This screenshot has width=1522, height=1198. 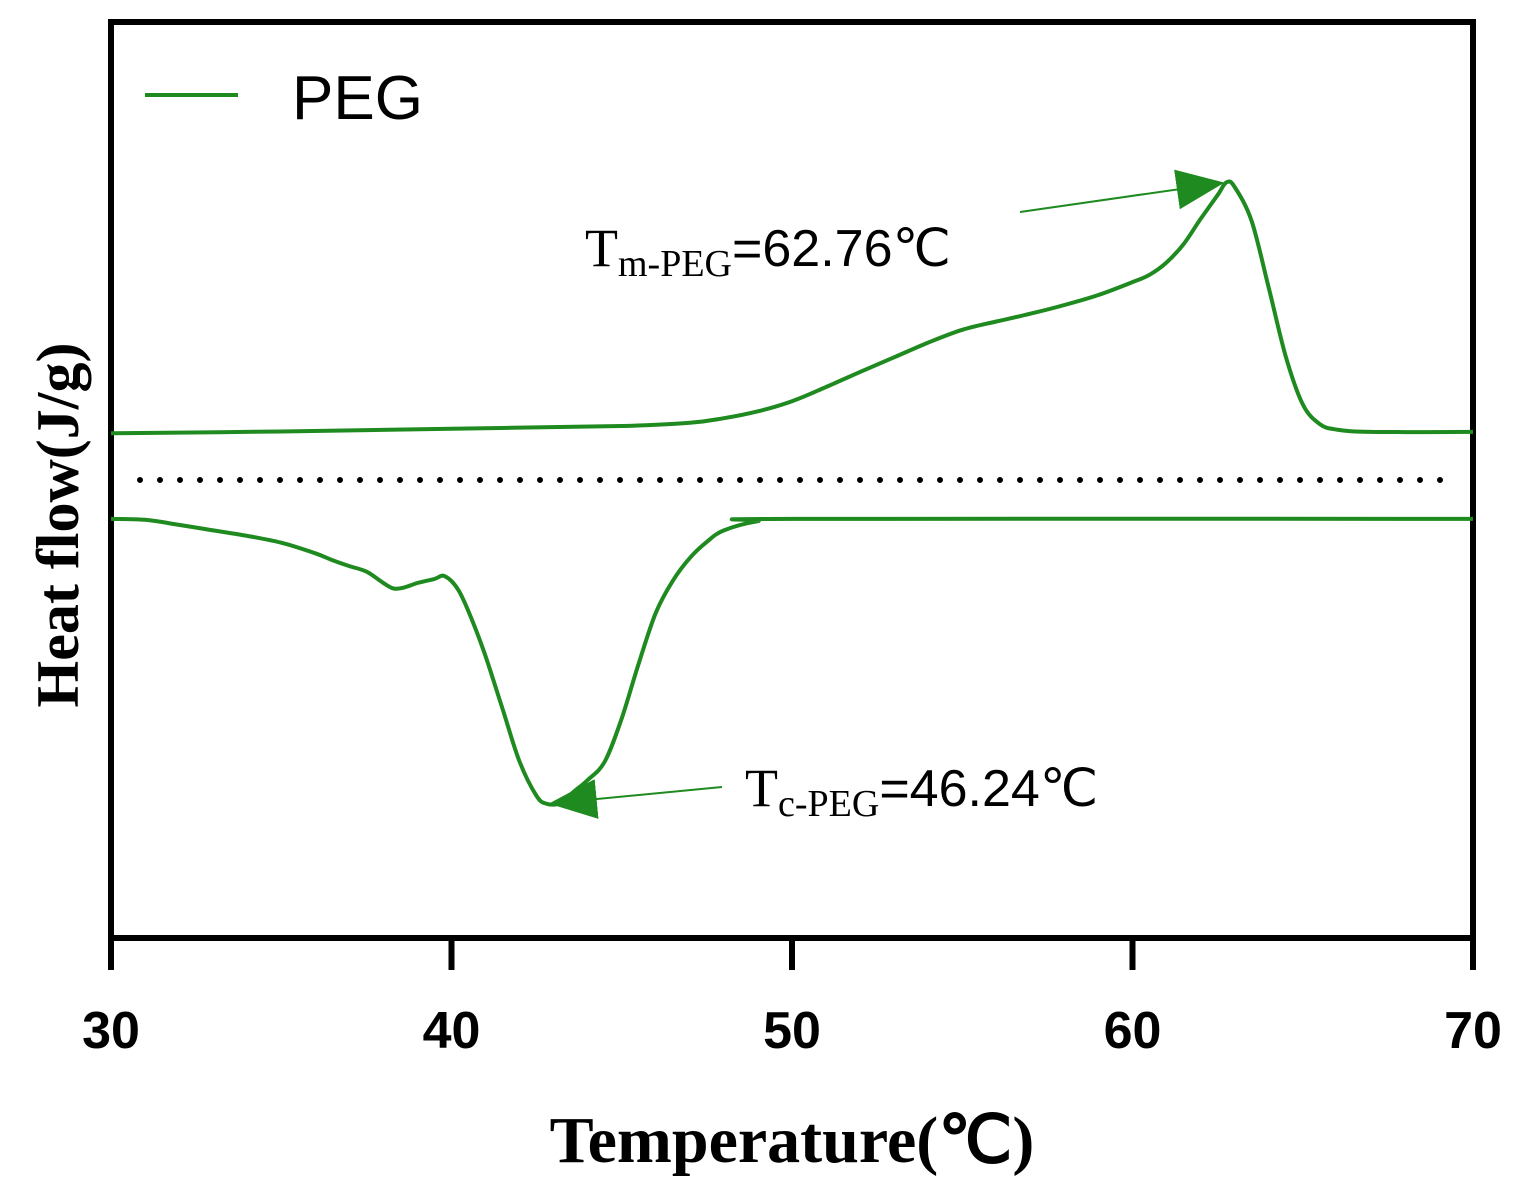 I want to click on annotation-crystallization: Tc-PEG=46.24℃, so click(x=921, y=791).